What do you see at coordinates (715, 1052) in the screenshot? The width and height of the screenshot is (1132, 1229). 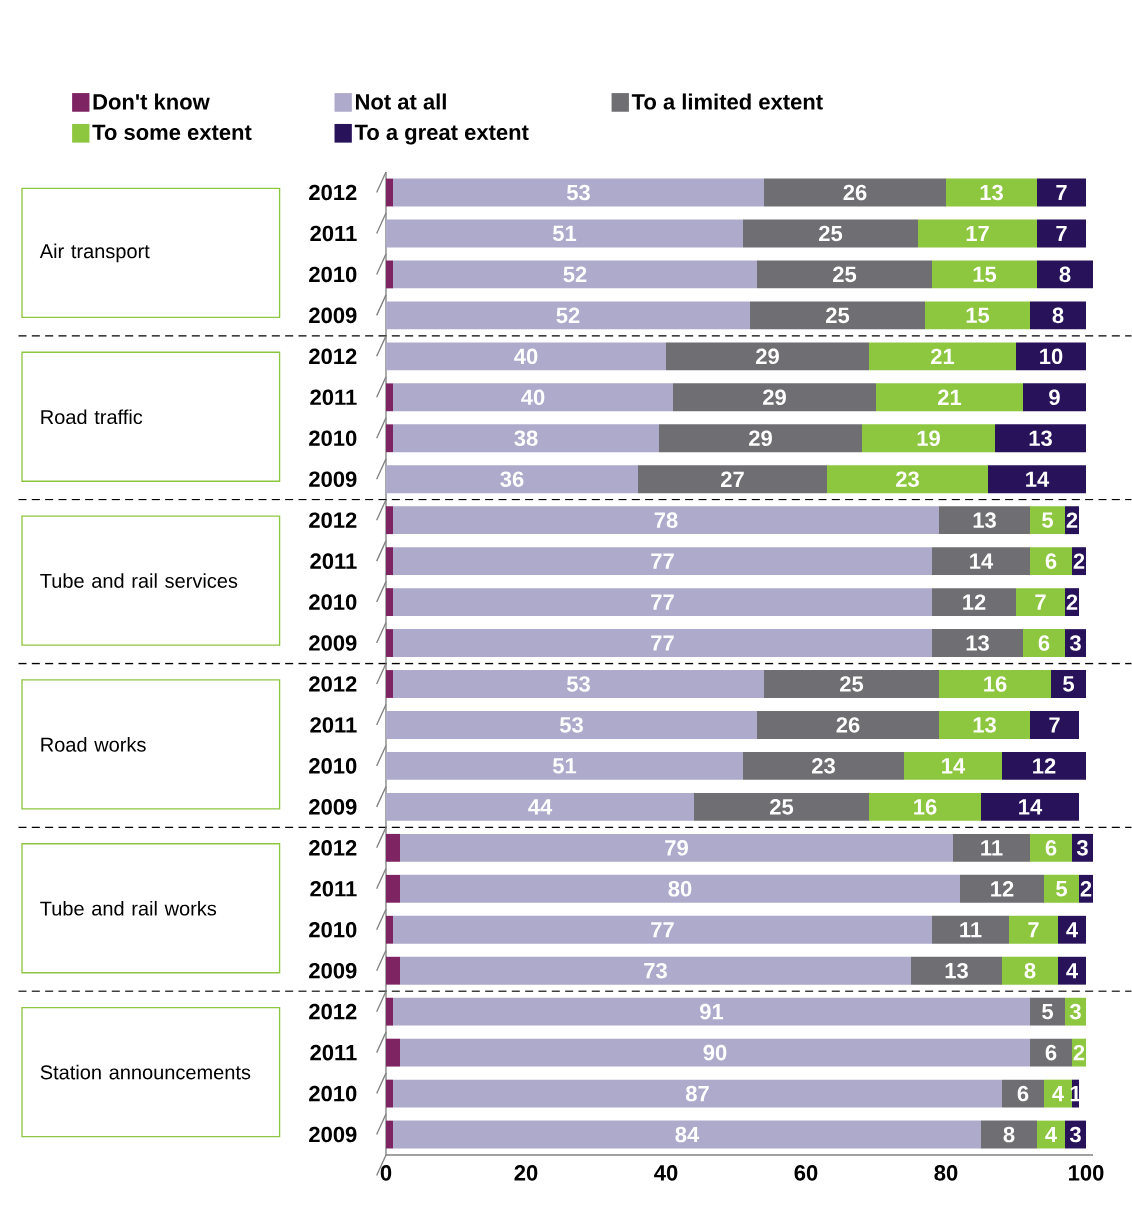 I see `data-label: 90` at bounding box center [715, 1052].